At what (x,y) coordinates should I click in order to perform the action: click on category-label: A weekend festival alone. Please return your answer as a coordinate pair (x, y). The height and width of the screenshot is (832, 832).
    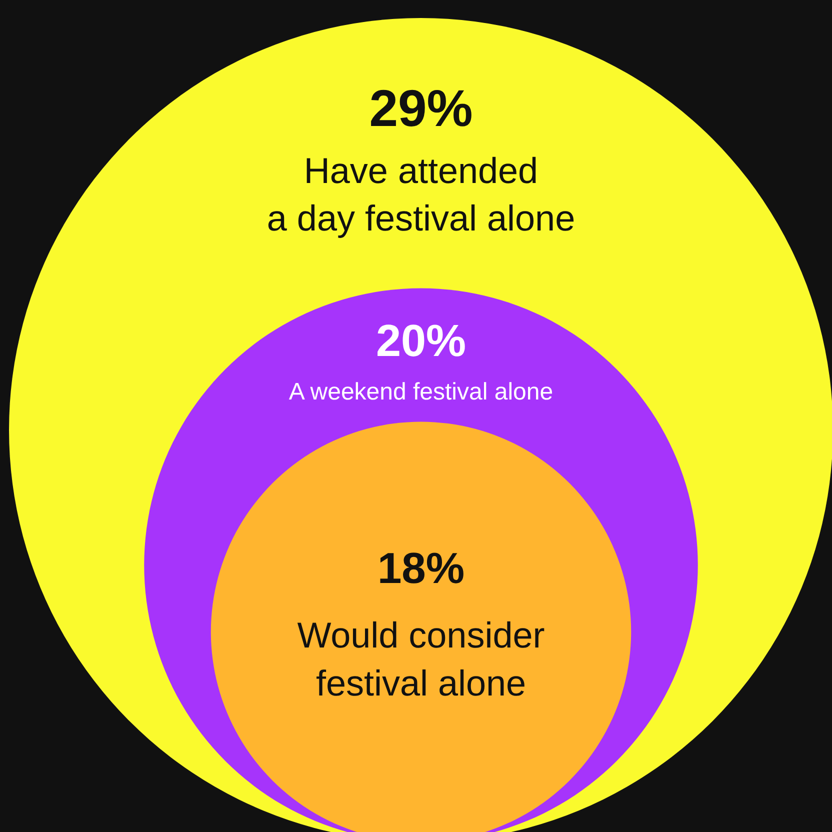
    Looking at the image, I should click on (421, 392).